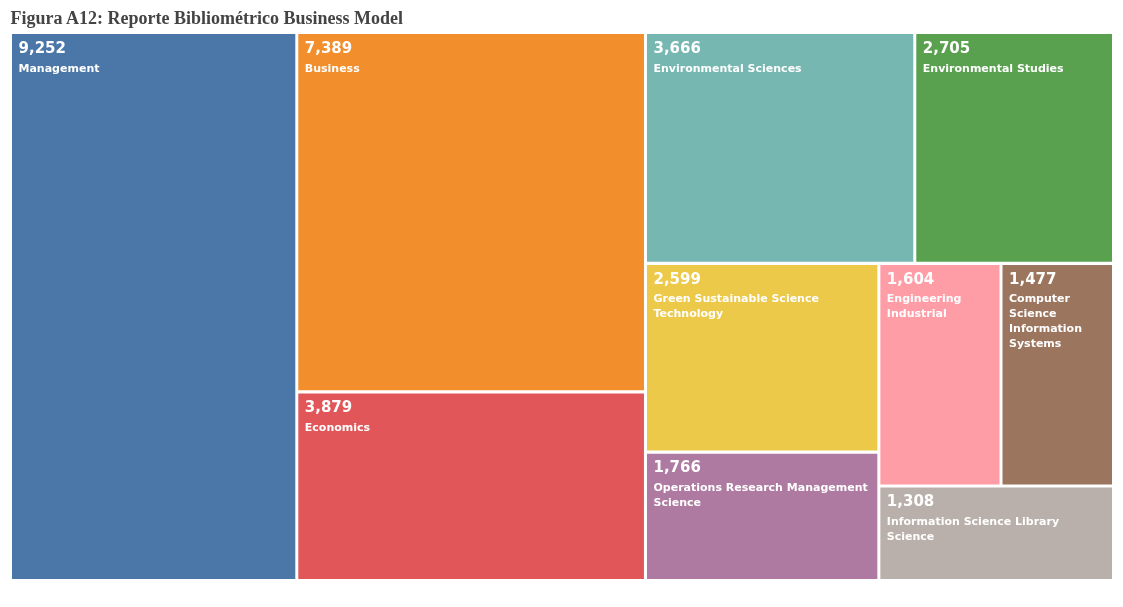 Image resolution: width=1123 pixels, height=607 pixels. Describe the element at coordinates (924, 306) in the screenshot. I see `category-label: Engineering Industrial` at that location.